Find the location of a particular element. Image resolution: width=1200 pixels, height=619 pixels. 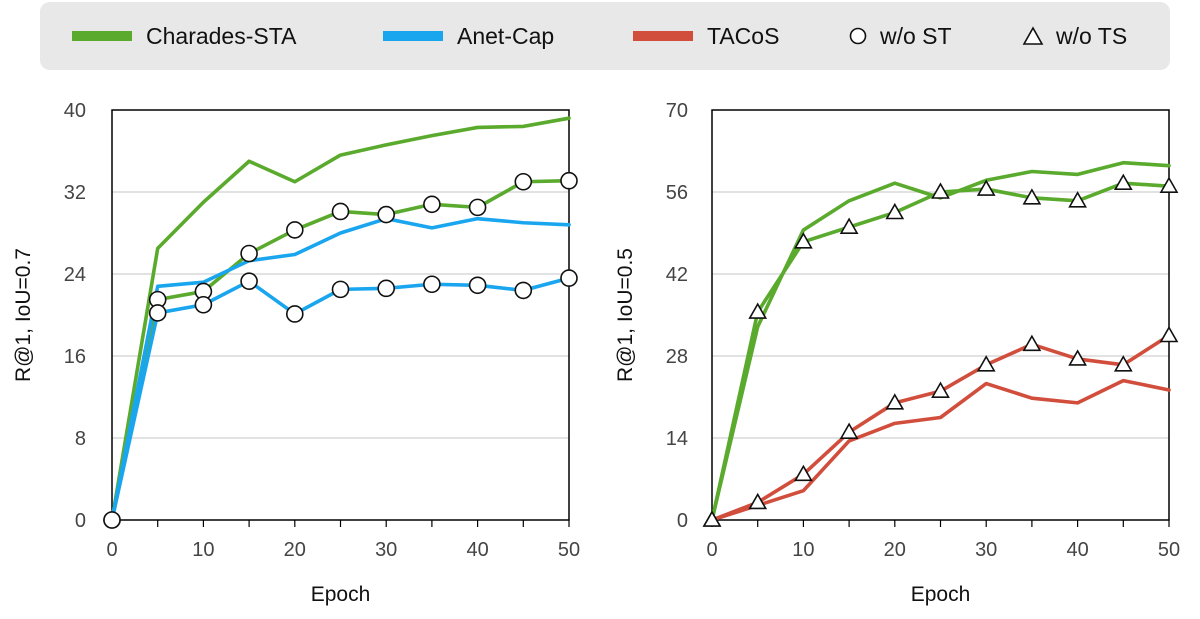

y-tick-label: 32 is located at coordinates (75, 193).